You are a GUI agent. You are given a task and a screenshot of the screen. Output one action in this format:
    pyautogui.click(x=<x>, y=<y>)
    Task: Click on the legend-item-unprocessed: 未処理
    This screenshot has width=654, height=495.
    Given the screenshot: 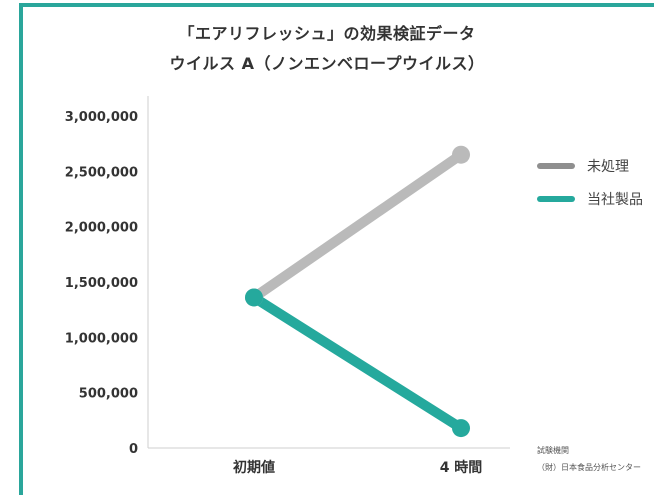 What is the action you would take?
    pyautogui.click(x=583, y=166)
    